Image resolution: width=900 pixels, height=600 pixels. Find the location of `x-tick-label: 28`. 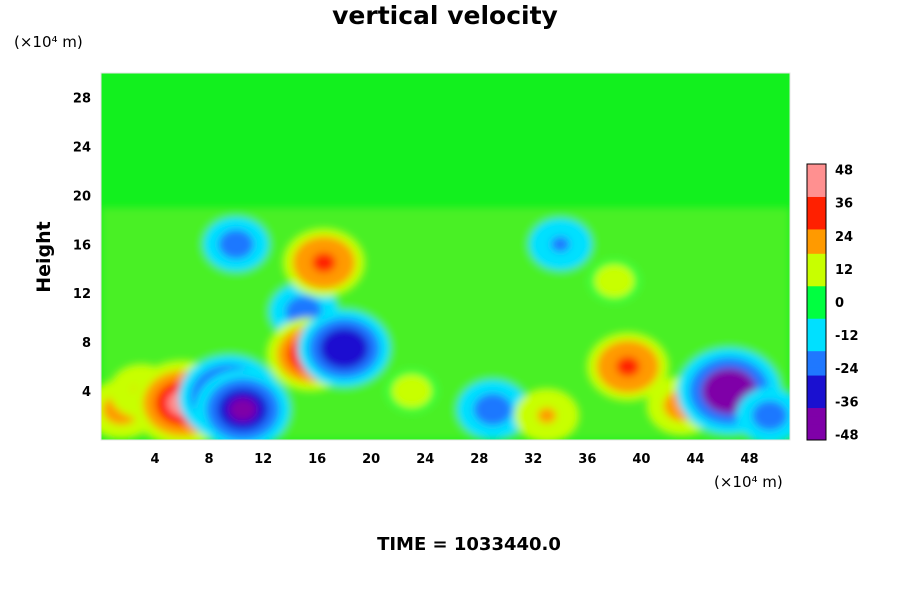

x-tick-label: 28 is located at coordinates (479, 459).